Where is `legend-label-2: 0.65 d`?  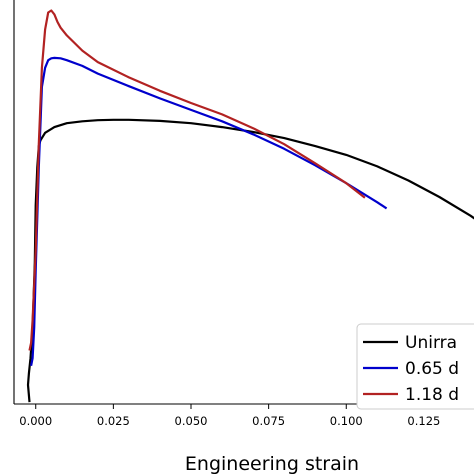 legend-label-2: 0.65 d is located at coordinates (432, 369).